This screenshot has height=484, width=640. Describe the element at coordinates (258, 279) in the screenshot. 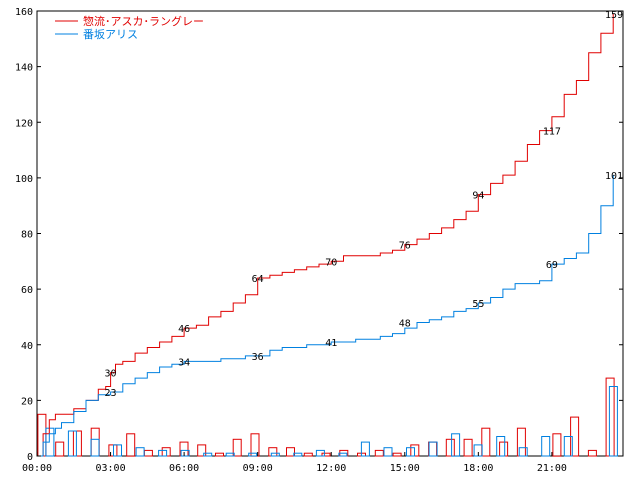

I see `data-label-0-2: 64` at that location.